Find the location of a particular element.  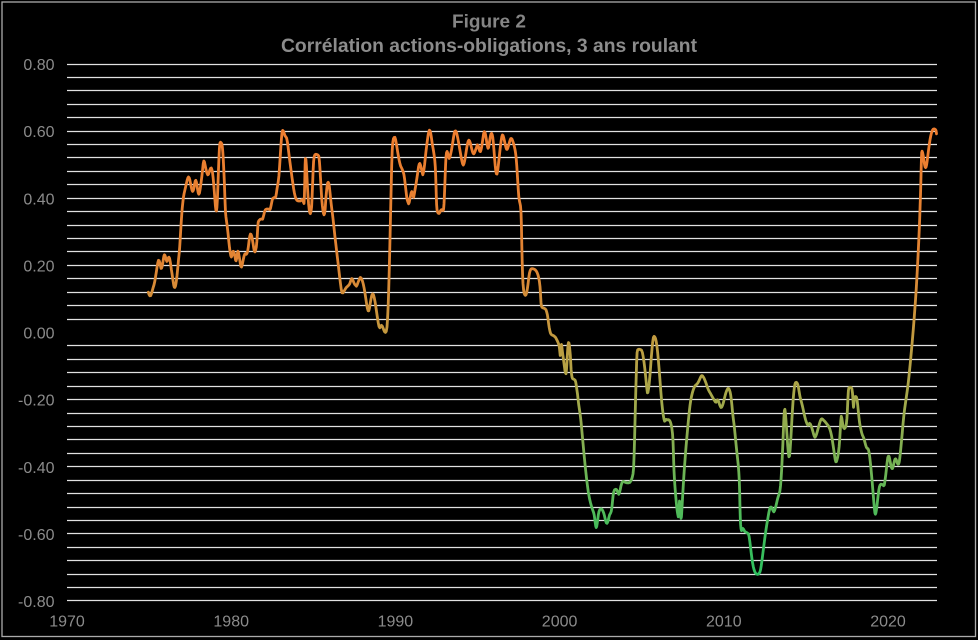

svg-text: 0.20 is located at coordinates (38, 266).